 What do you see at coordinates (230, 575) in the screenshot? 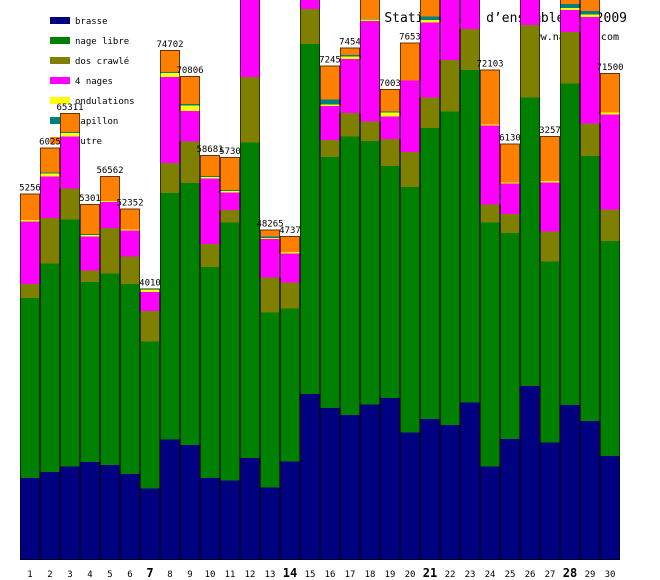
I see `x-tick-label: 11` at bounding box center [230, 575].